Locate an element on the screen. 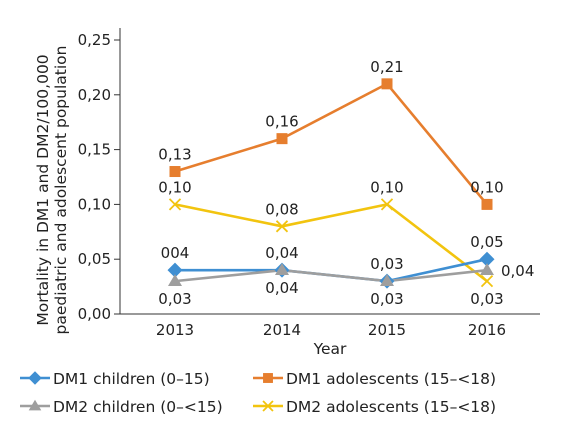  data-label: 0,21 is located at coordinates (386, 67).